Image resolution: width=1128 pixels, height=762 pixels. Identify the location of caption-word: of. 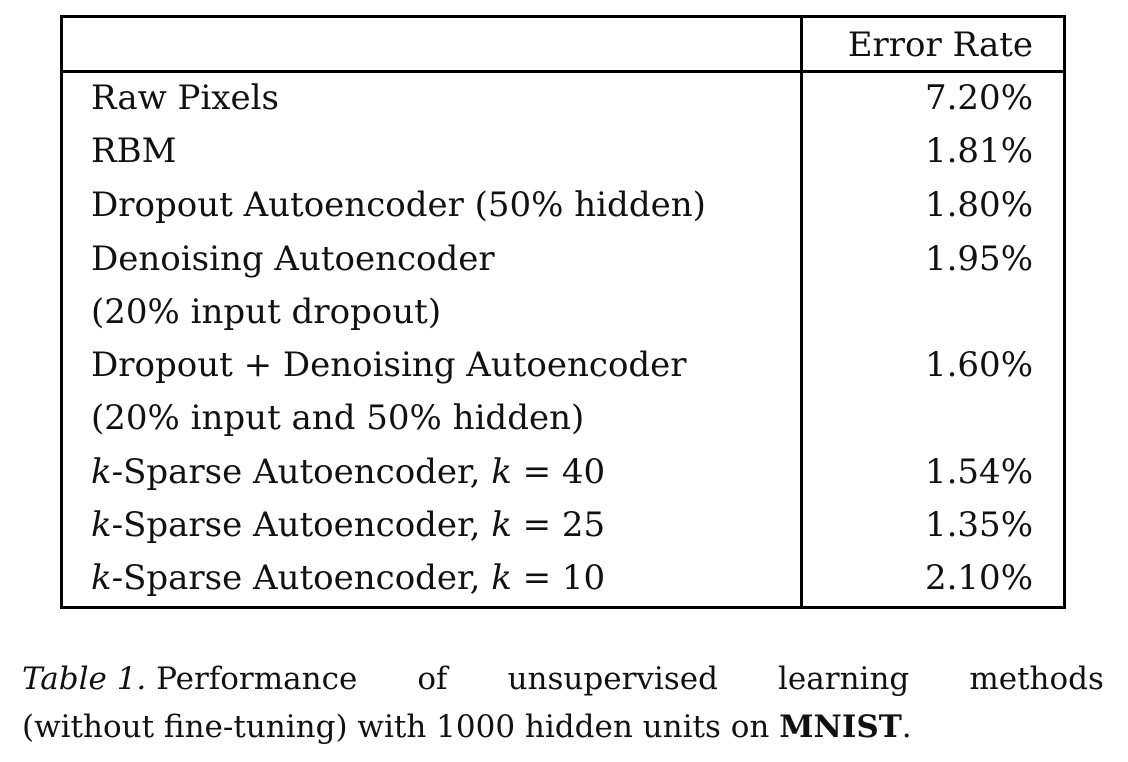
(432, 679).